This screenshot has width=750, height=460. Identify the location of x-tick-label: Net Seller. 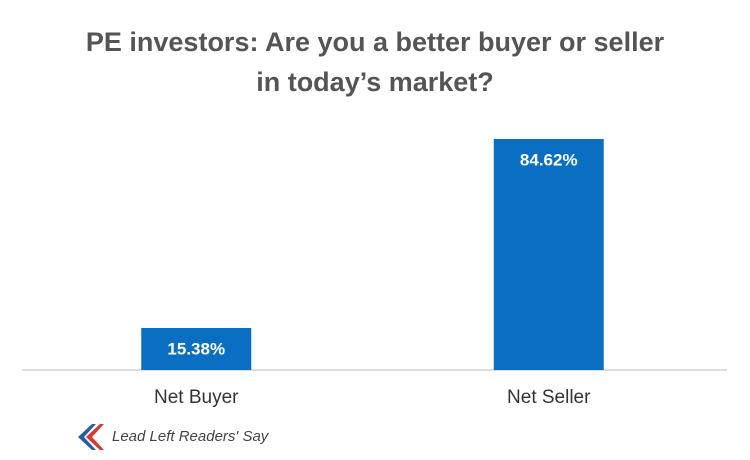
(549, 397).